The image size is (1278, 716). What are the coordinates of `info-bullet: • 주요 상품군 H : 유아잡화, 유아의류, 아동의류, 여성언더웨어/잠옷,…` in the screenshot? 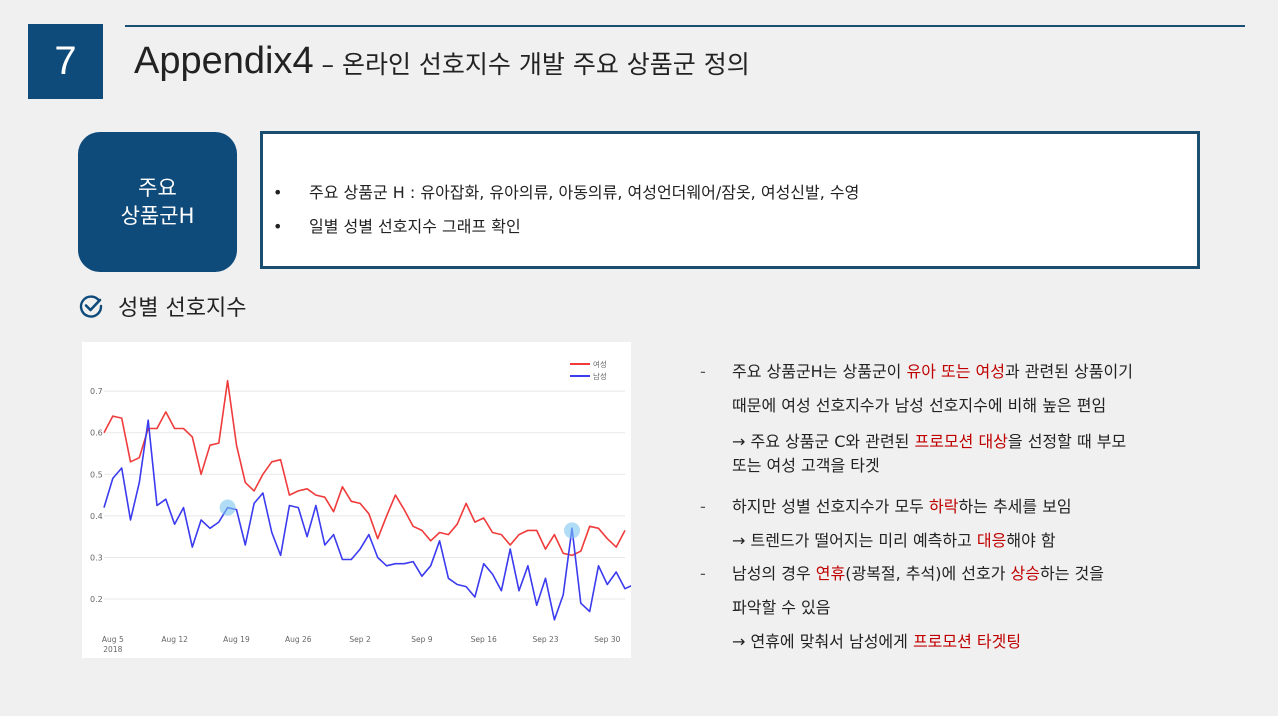 It's located at (566, 192).